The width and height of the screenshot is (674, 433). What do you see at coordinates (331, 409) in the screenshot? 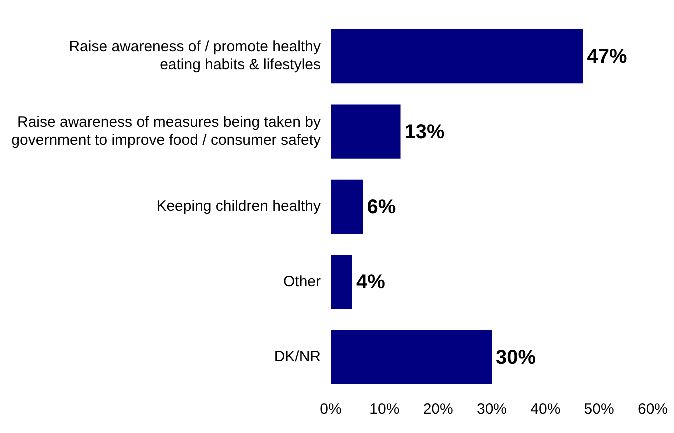
I see `x-tick-label: 0%` at bounding box center [331, 409].